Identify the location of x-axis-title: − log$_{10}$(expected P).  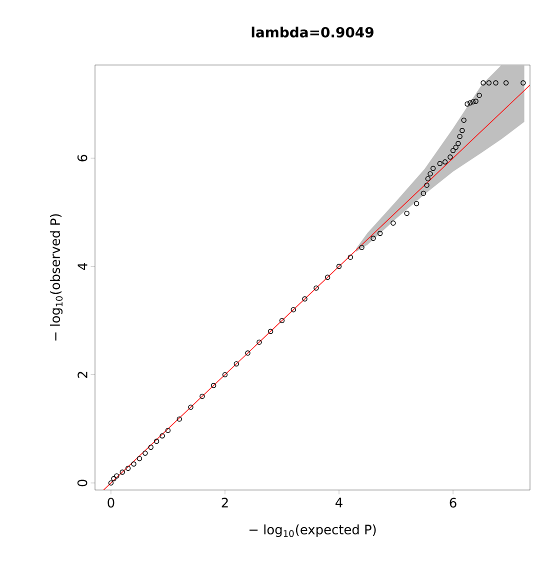
(312, 530).